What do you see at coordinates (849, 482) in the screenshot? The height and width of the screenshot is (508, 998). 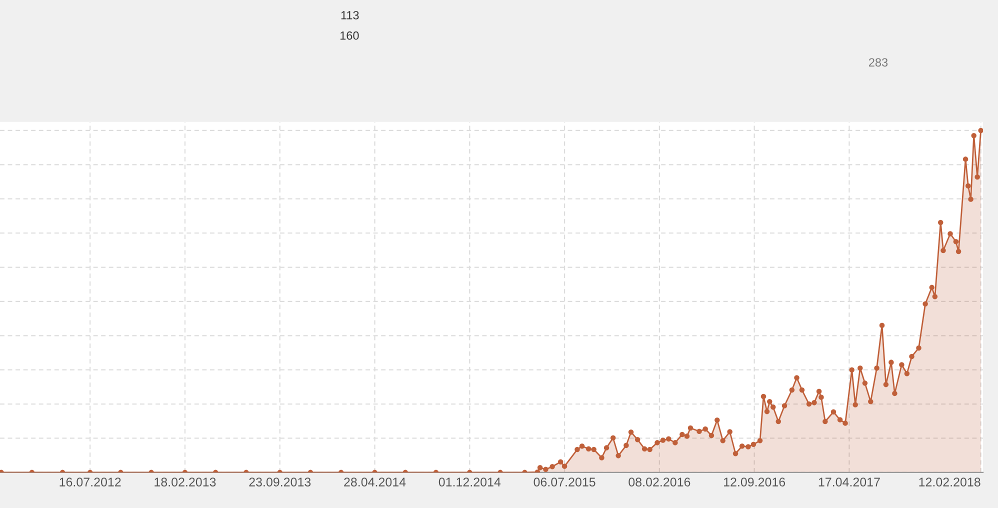 I see `x-tick-label: 17.04.2017` at bounding box center [849, 482].